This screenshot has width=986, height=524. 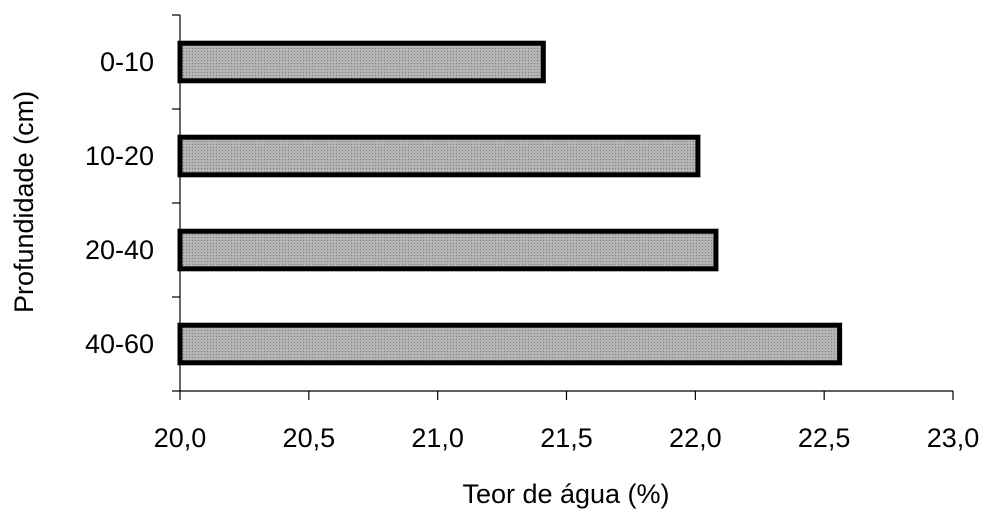 I want to click on x-tick-label: 22,0, so click(x=695, y=438).